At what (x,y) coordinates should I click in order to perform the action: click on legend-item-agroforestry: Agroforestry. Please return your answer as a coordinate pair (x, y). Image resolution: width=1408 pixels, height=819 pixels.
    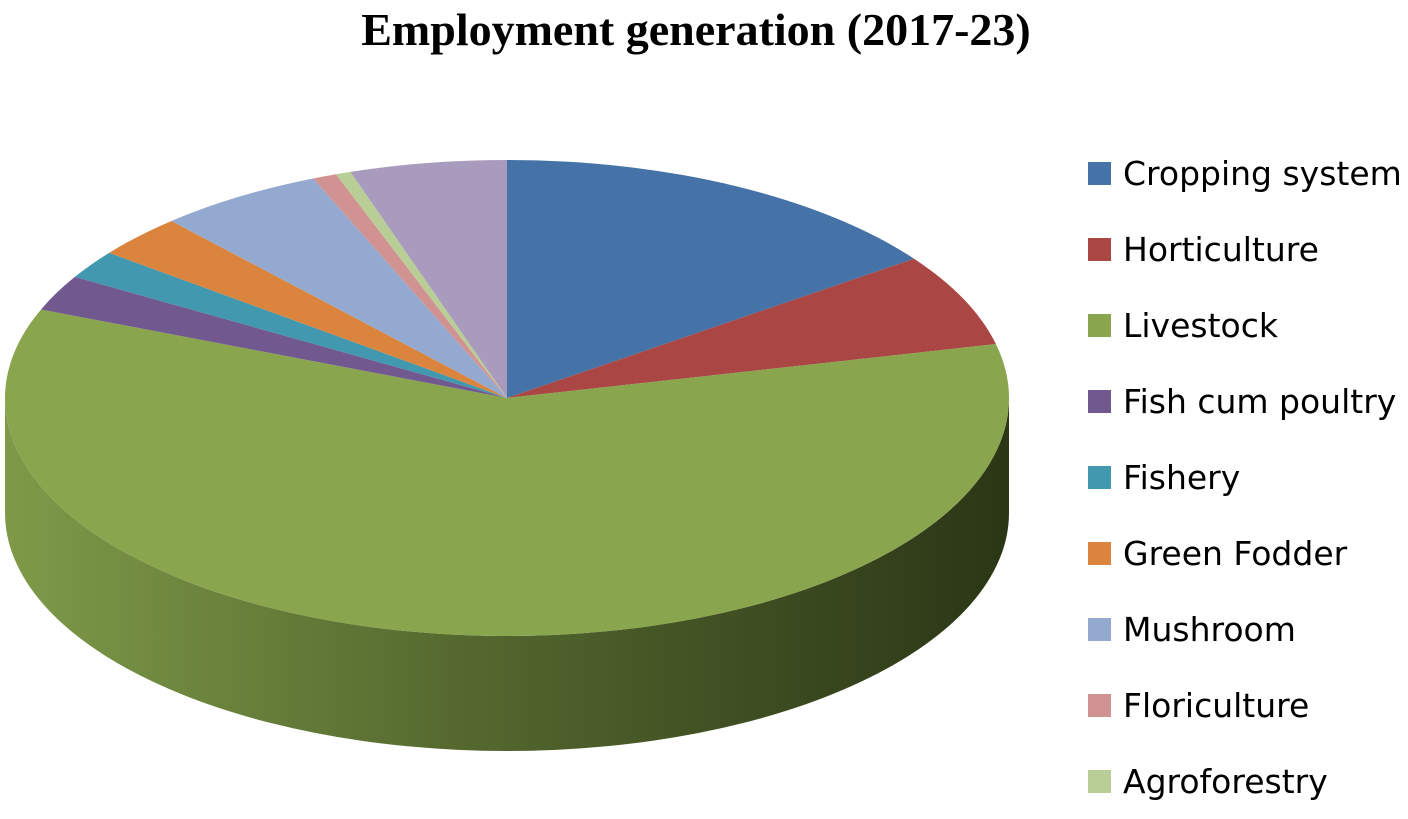
    Looking at the image, I should click on (1245, 781).